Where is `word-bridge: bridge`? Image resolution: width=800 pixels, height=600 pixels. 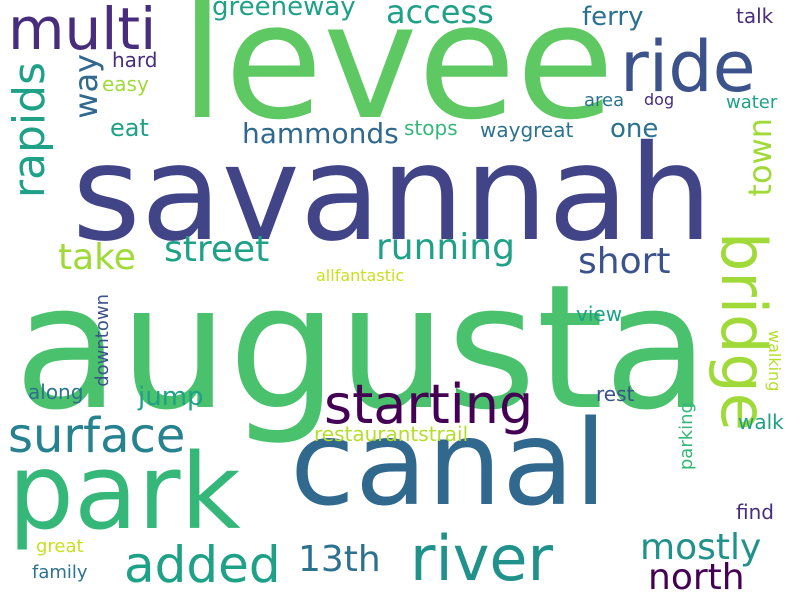 word-bridge: bridge is located at coordinates (743, 331).